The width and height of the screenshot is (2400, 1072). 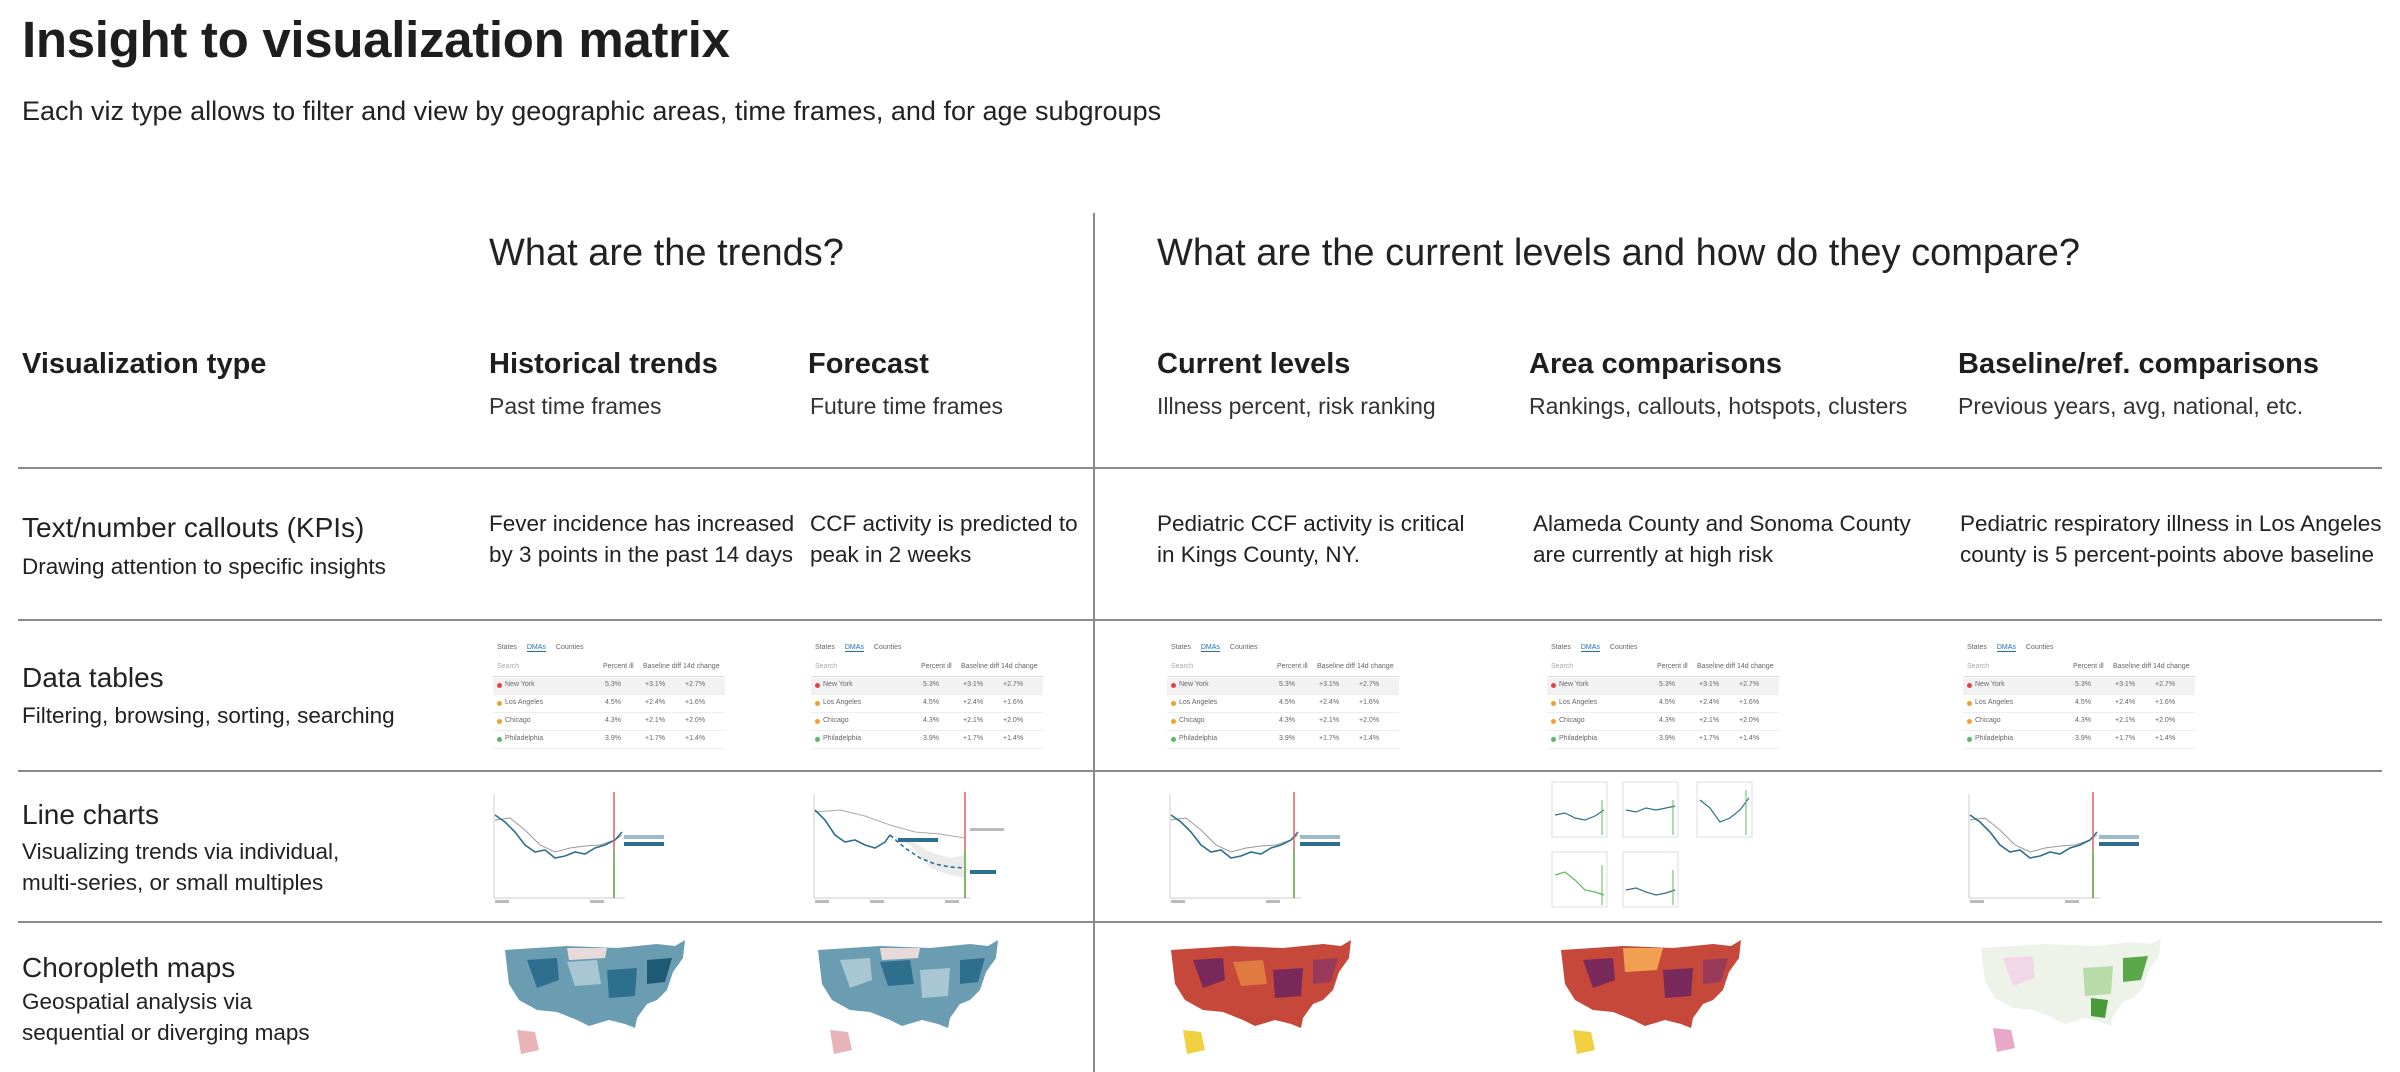 What do you see at coordinates (1656, 364) in the screenshot?
I see `column-title-area: Area comparisons` at bounding box center [1656, 364].